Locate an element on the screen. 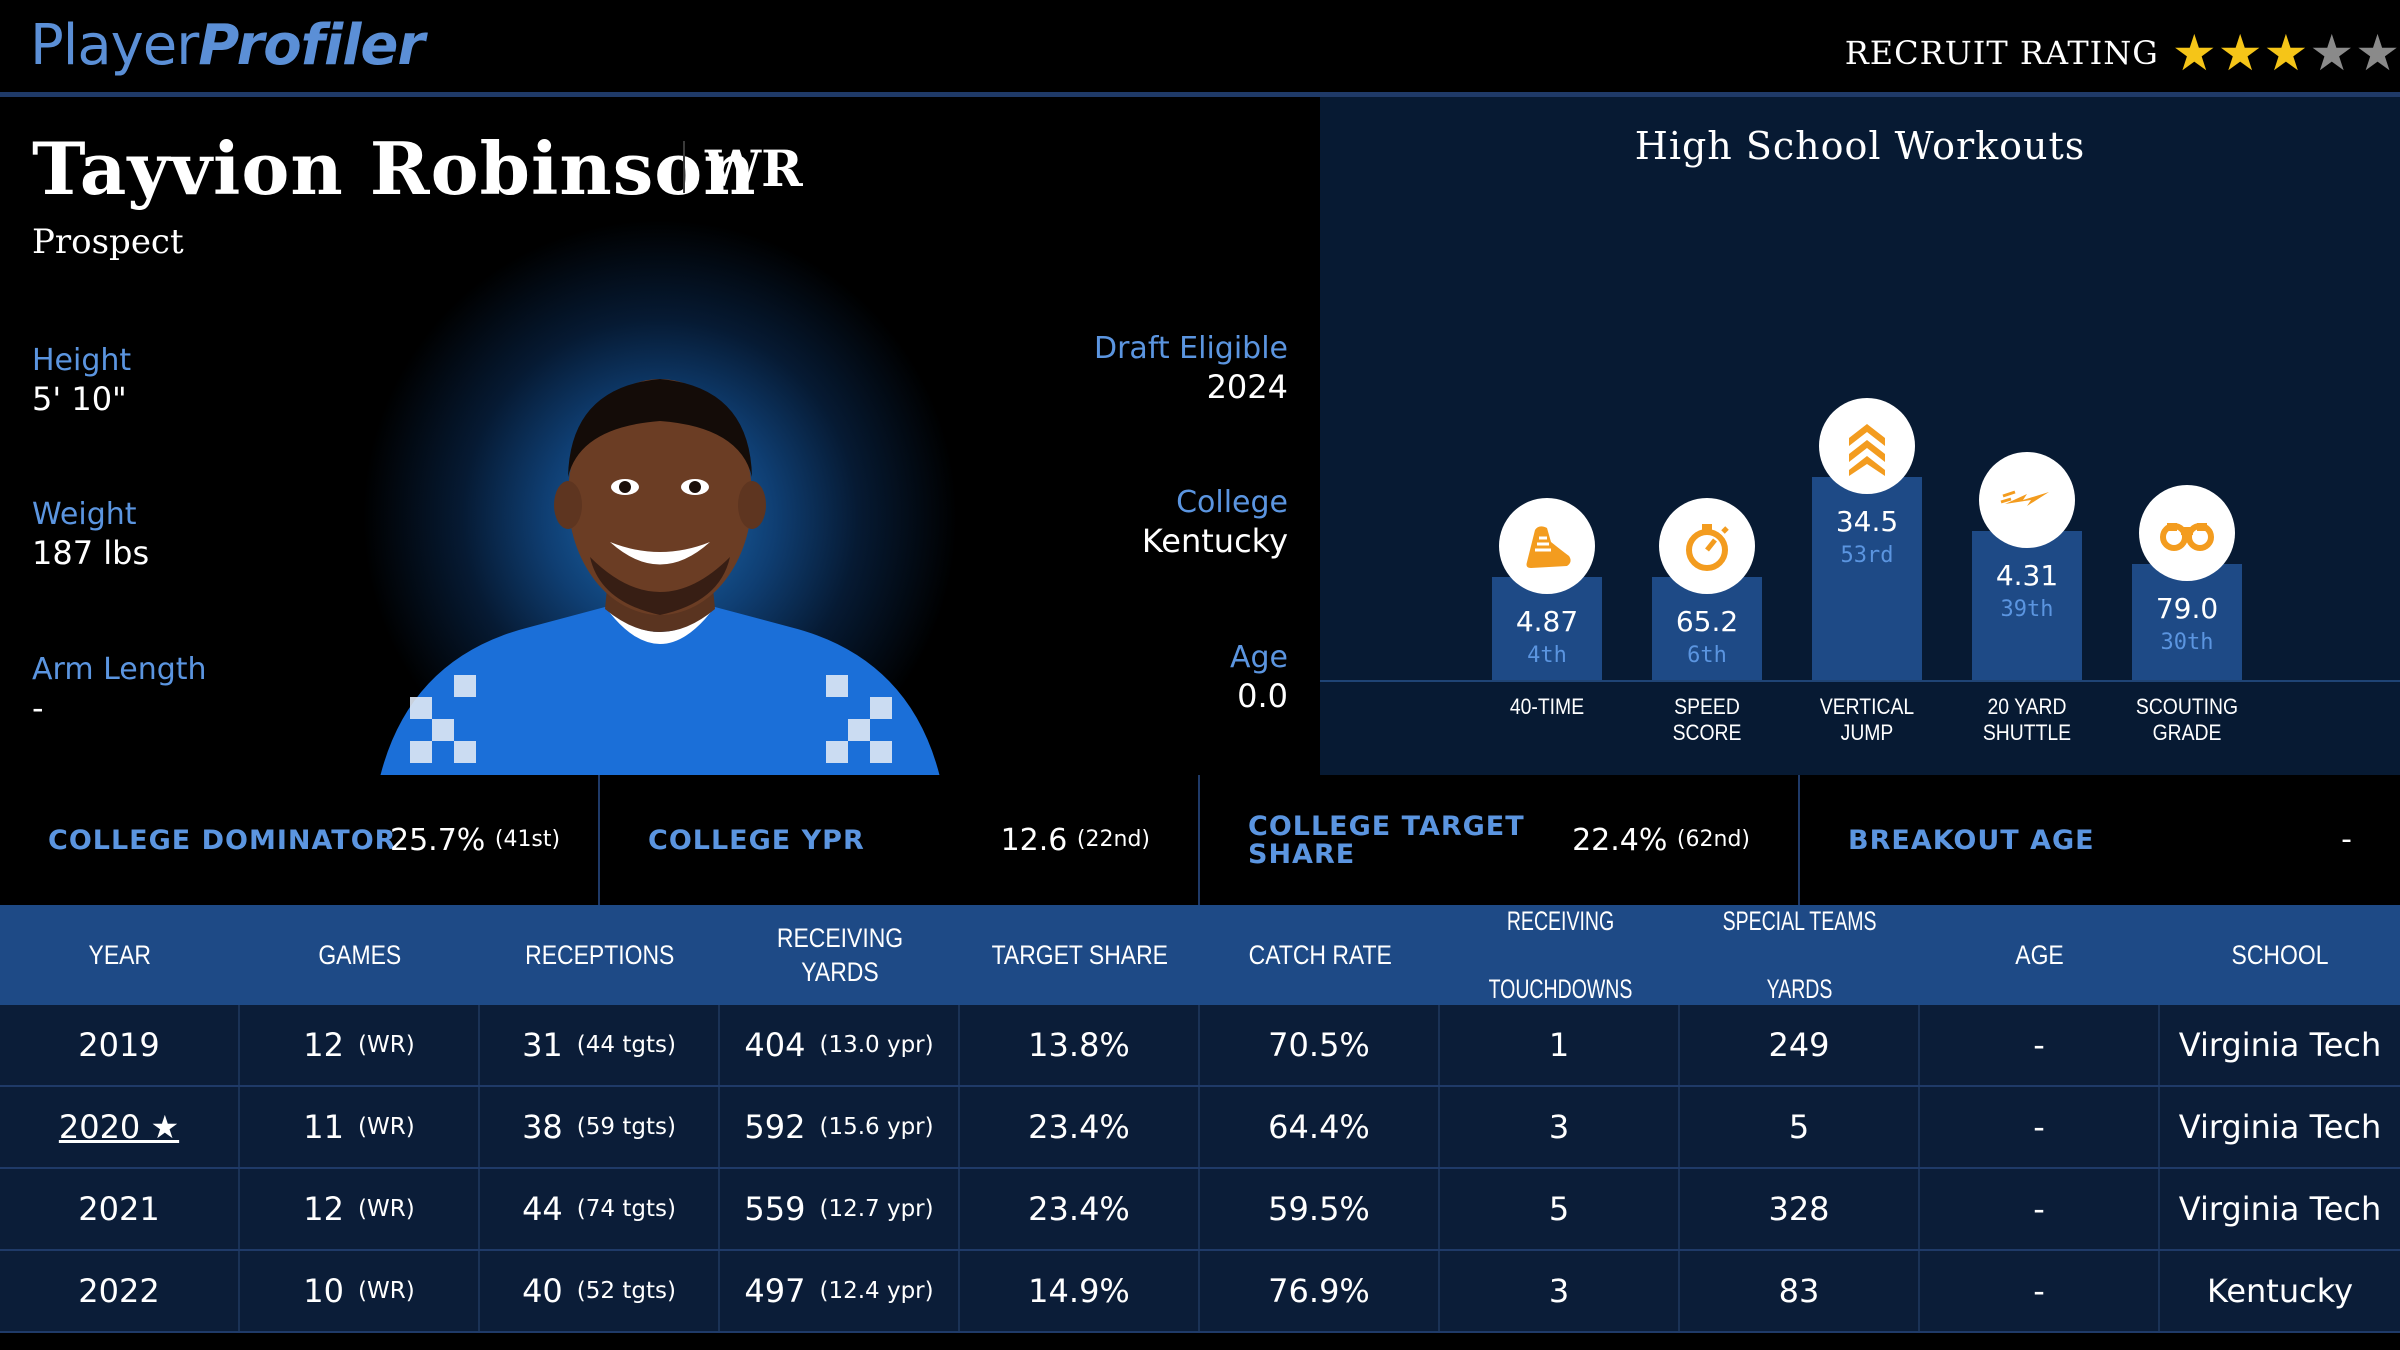 The width and height of the screenshot is (2400, 1350). age-value: 0.0 is located at coordinates (1262, 696).